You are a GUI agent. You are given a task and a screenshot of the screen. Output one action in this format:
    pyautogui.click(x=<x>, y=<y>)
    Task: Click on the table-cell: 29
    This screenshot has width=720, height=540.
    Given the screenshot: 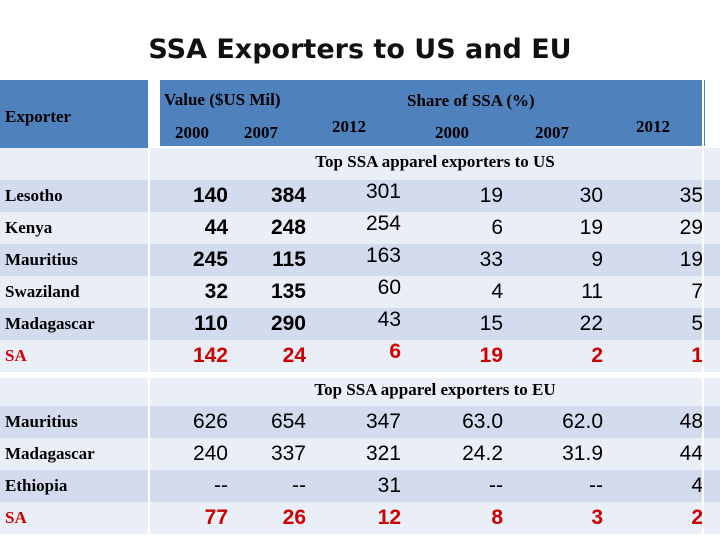 What is the action you would take?
    pyautogui.click(x=691, y=227)
    